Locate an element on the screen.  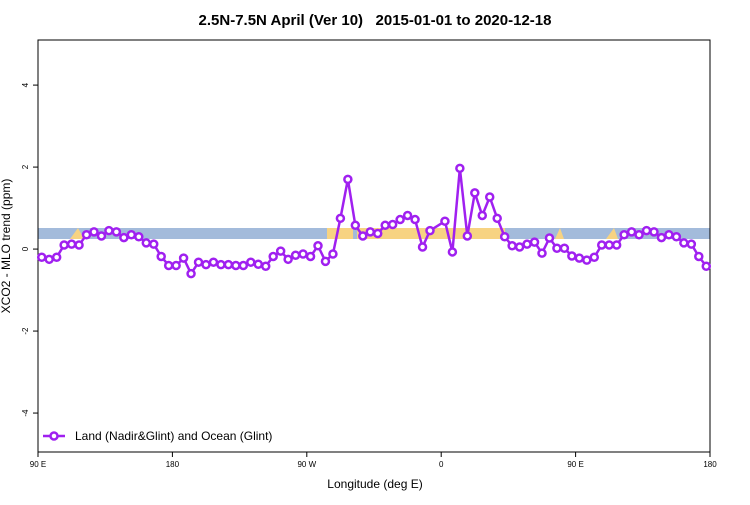
y-tick-label: -2 is located at coordinates (25, 331).